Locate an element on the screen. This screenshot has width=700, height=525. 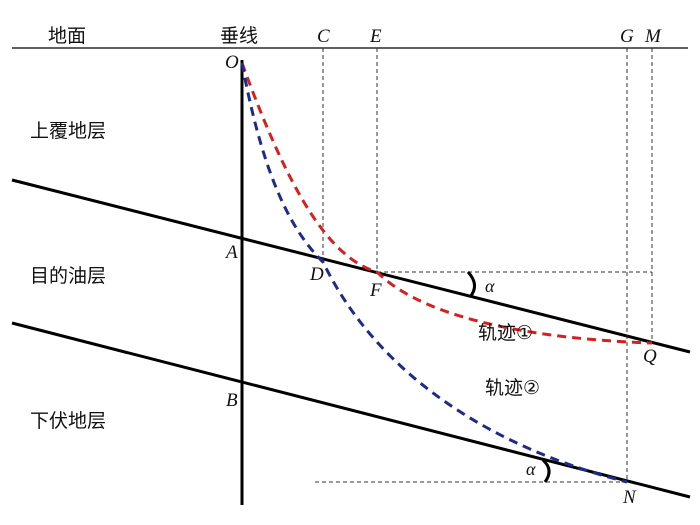
point-G-label: G is located at coordinates (627, 36).